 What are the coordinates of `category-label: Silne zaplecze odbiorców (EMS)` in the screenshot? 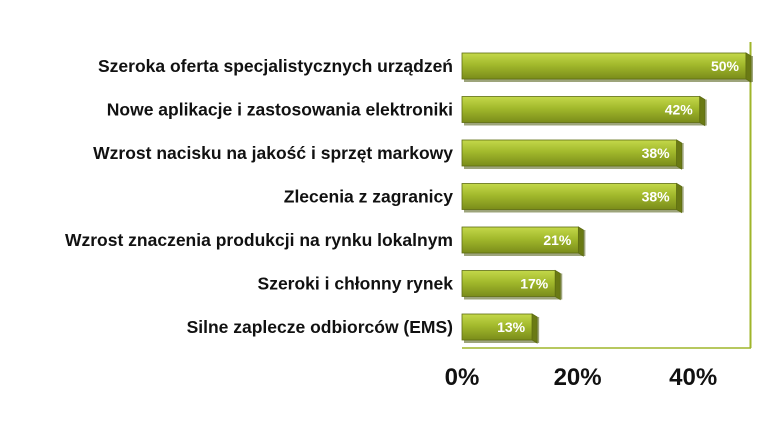 It's located at (320, 327).